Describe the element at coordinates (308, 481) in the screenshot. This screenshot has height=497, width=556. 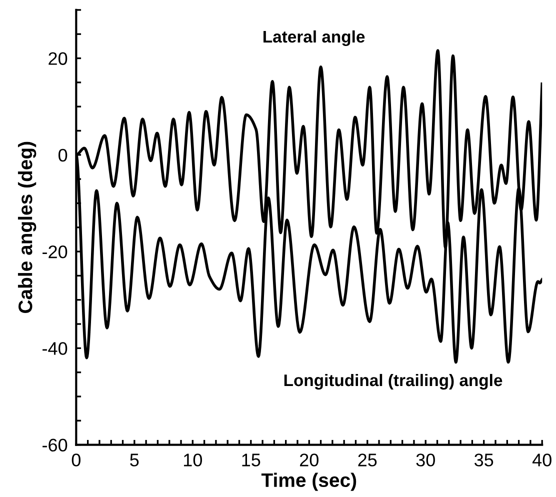
I see `x-axis-title: Time (sec)` at that location.